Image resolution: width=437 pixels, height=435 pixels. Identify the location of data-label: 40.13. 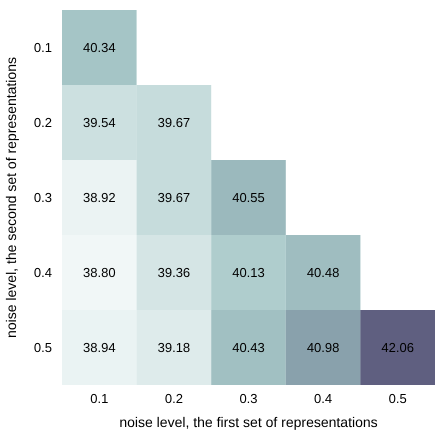
(248, 272).